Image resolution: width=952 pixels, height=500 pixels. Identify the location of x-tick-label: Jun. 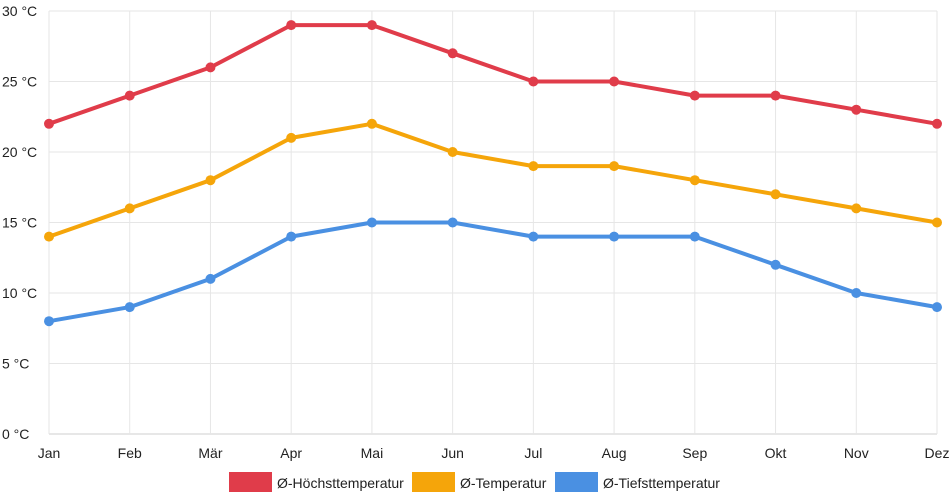
(452, 453).